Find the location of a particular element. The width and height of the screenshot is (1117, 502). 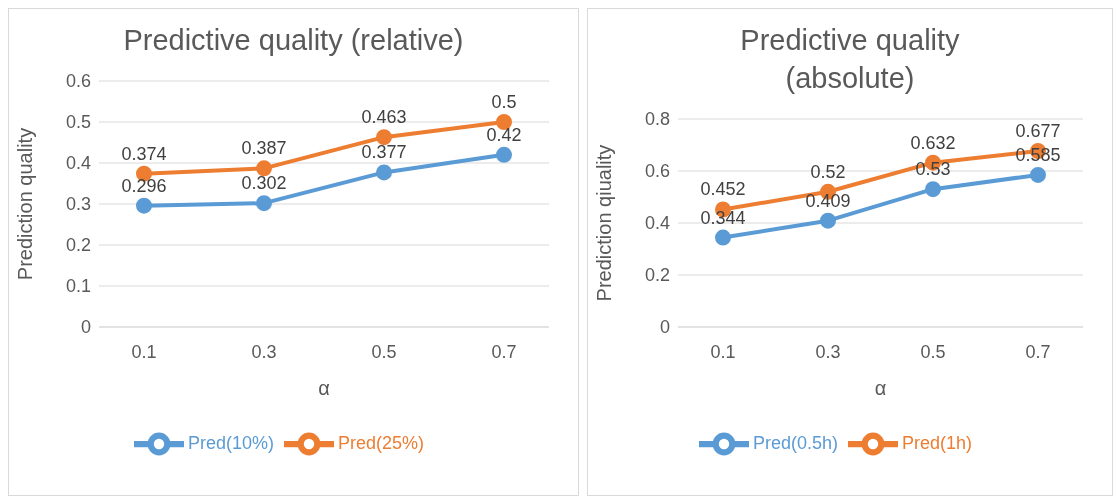

y-tick-label: 0.8 is located at coordinates (657, 119).